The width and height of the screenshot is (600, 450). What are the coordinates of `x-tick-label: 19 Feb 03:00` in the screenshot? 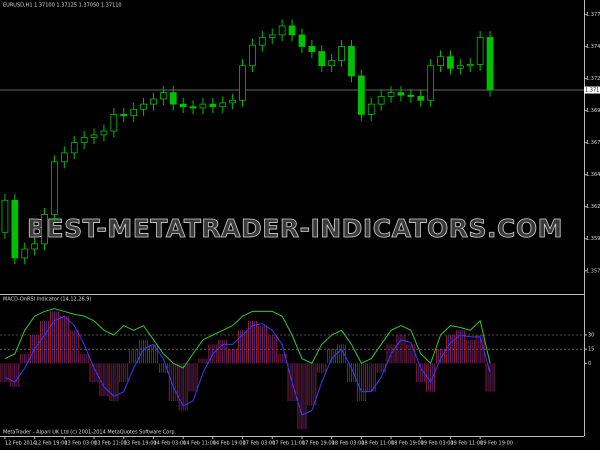 It's located at (437, 444).